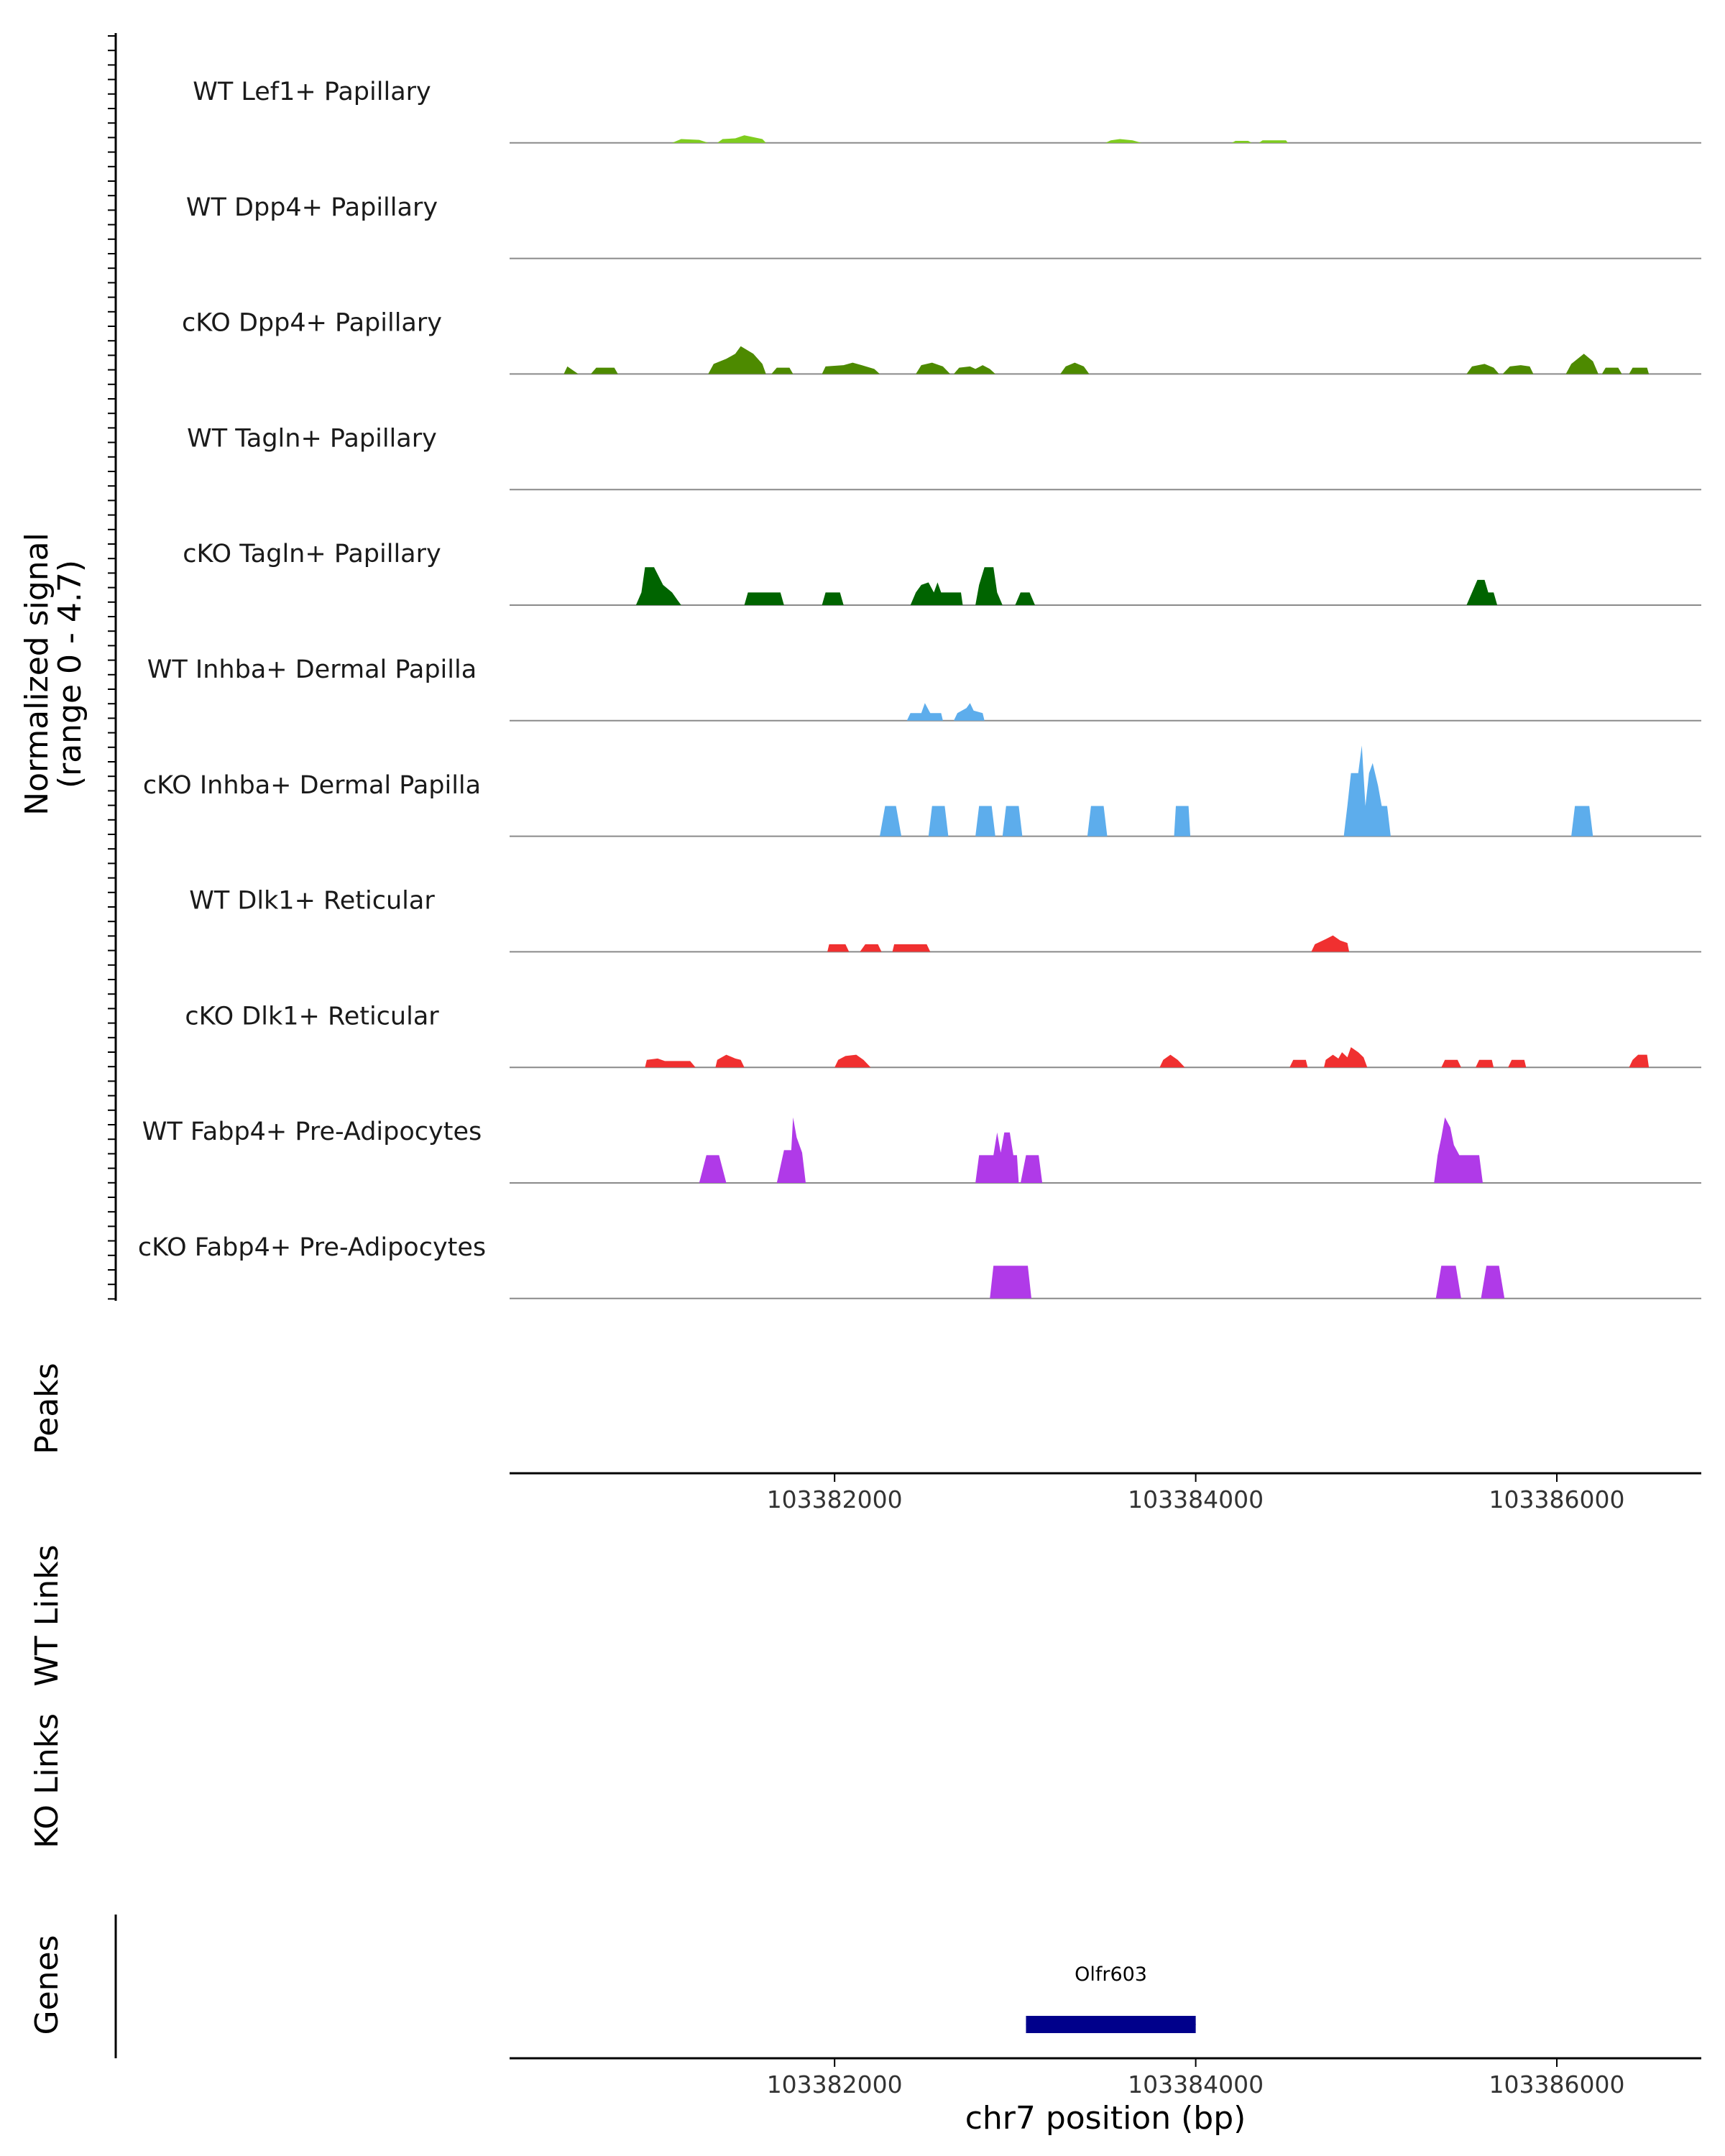  I want to click on y-axis-title-line1: Normalized signal, so click(37, 674).